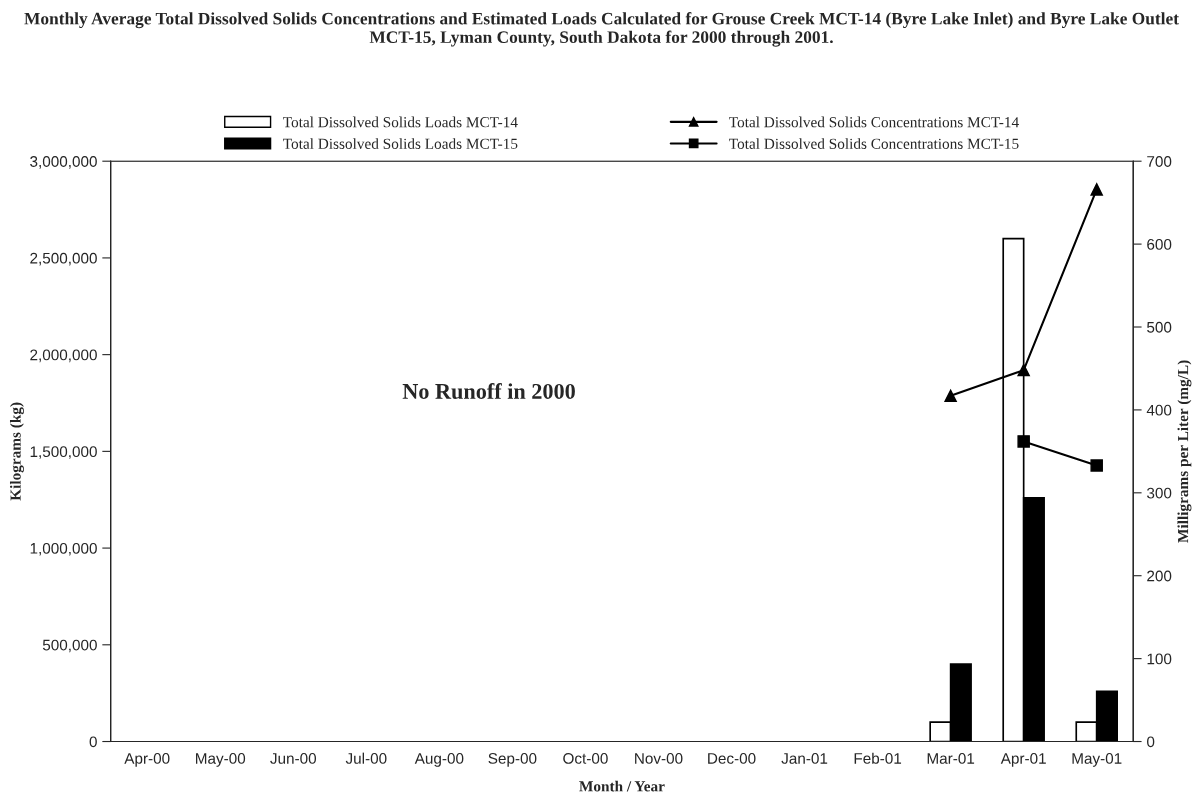 Image resolution: width=1203 pixels, height=806 pixels. Describe the element at coordinates (63, 549) in the screenshot. I see `y-tick-label: 1,000,000` at that location.